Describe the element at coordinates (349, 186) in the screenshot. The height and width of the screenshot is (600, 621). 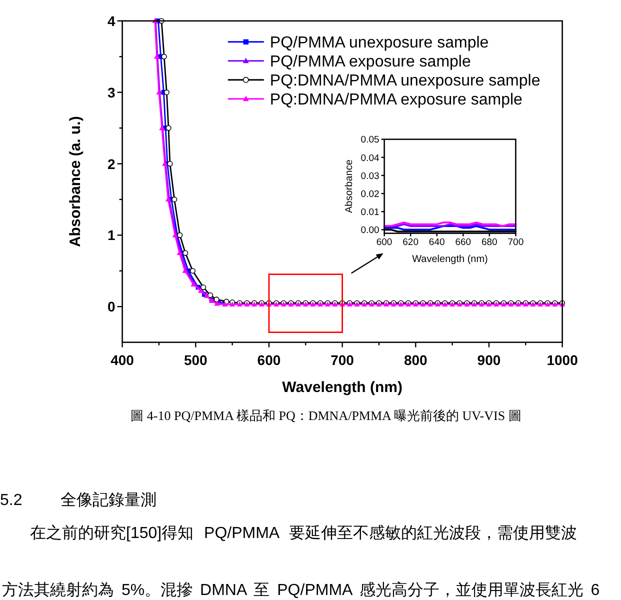
I see `y-axis-title: Absorbance` at that location.